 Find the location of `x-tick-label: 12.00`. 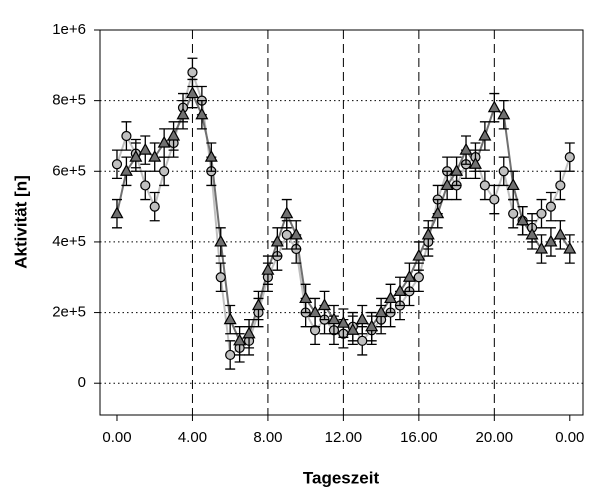

x-tick-label: 12.00 is located at coordinates (344, 437).